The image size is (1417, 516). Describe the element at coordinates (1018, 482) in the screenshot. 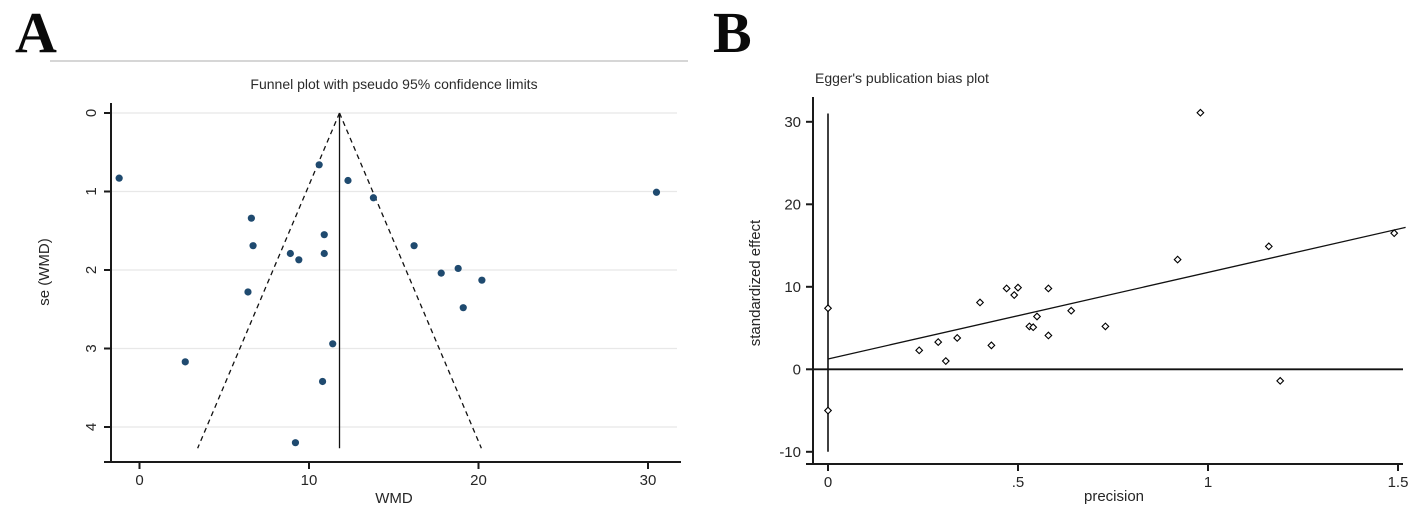

I see `egger-x-tick-label: .5` at that location.